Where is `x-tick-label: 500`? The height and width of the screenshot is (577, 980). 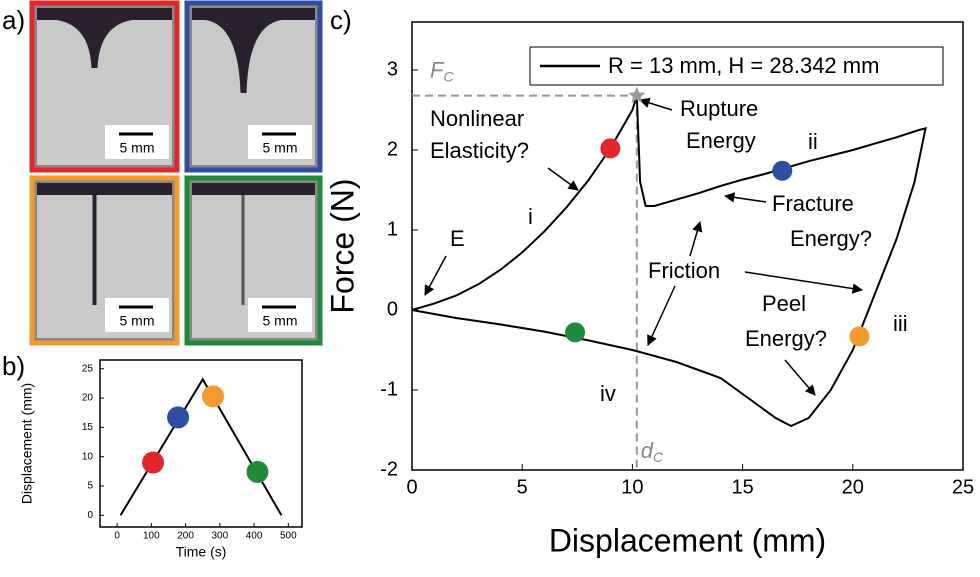 x-tick-label: 500 is located at coordinates (288, 536).